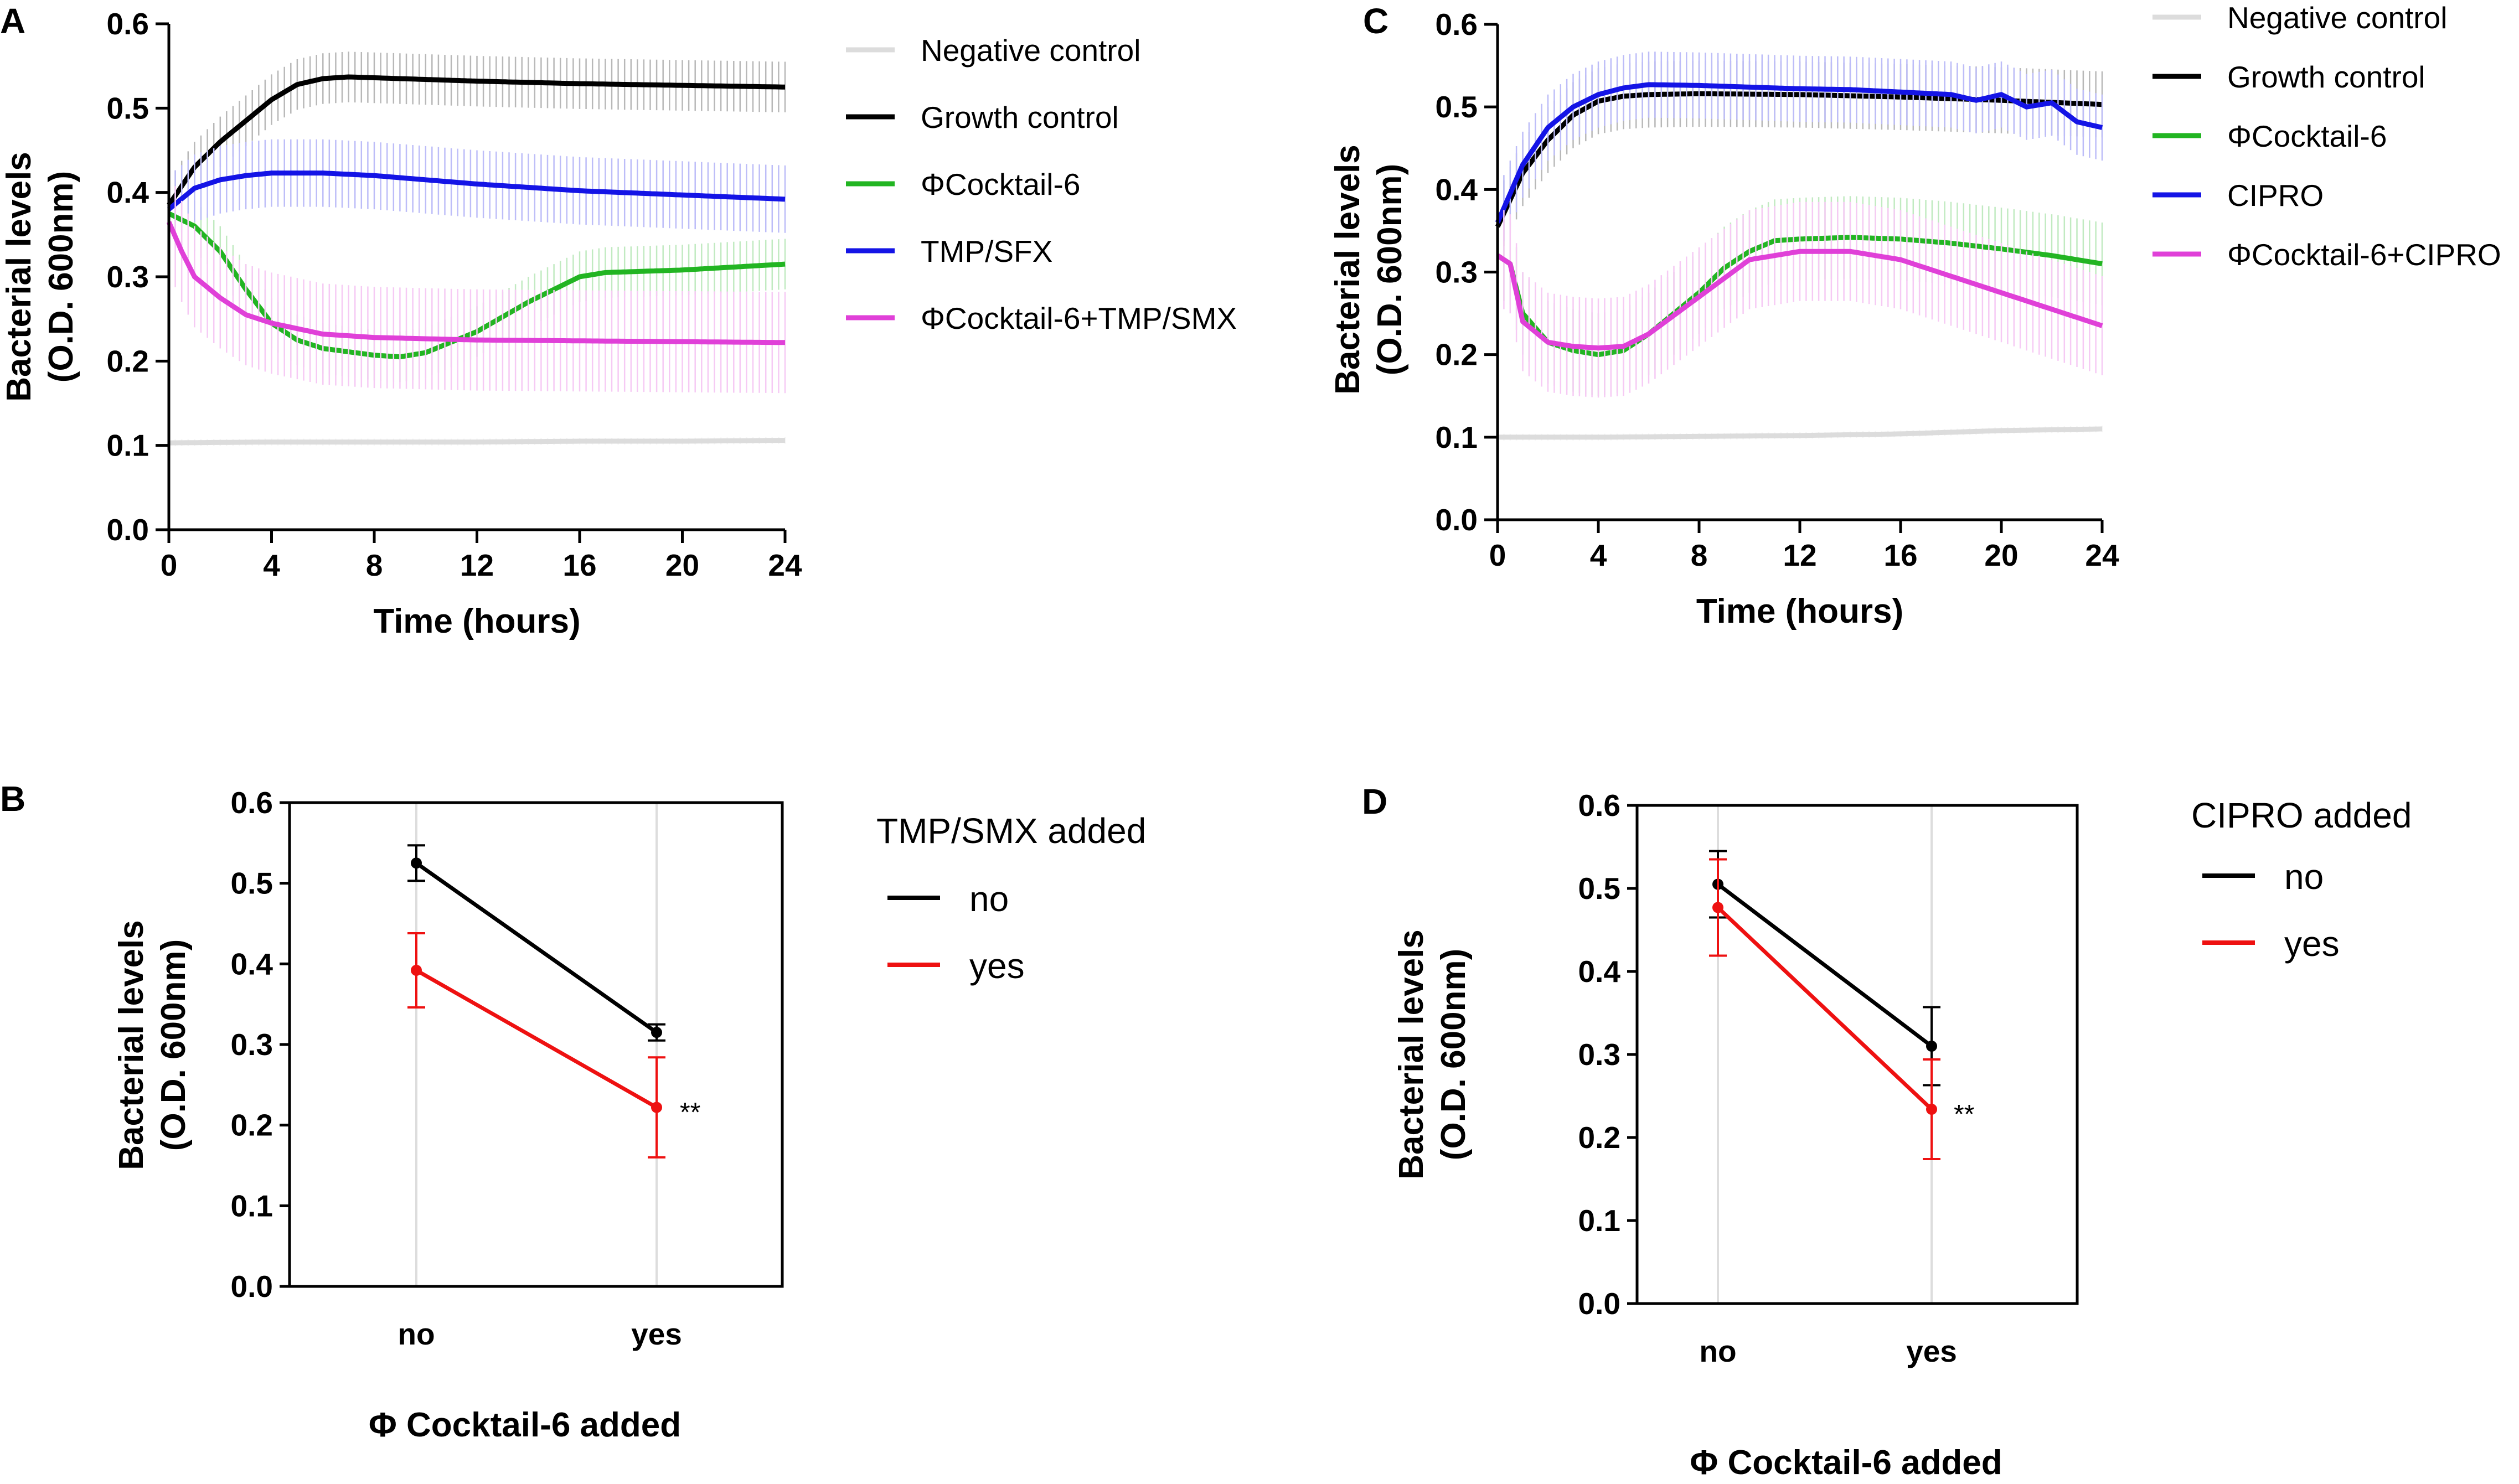 The image size is (2519, 1484). I want to click on legend-label: ΦCocktail-6+TMP/SMX, so click(1079, 318).